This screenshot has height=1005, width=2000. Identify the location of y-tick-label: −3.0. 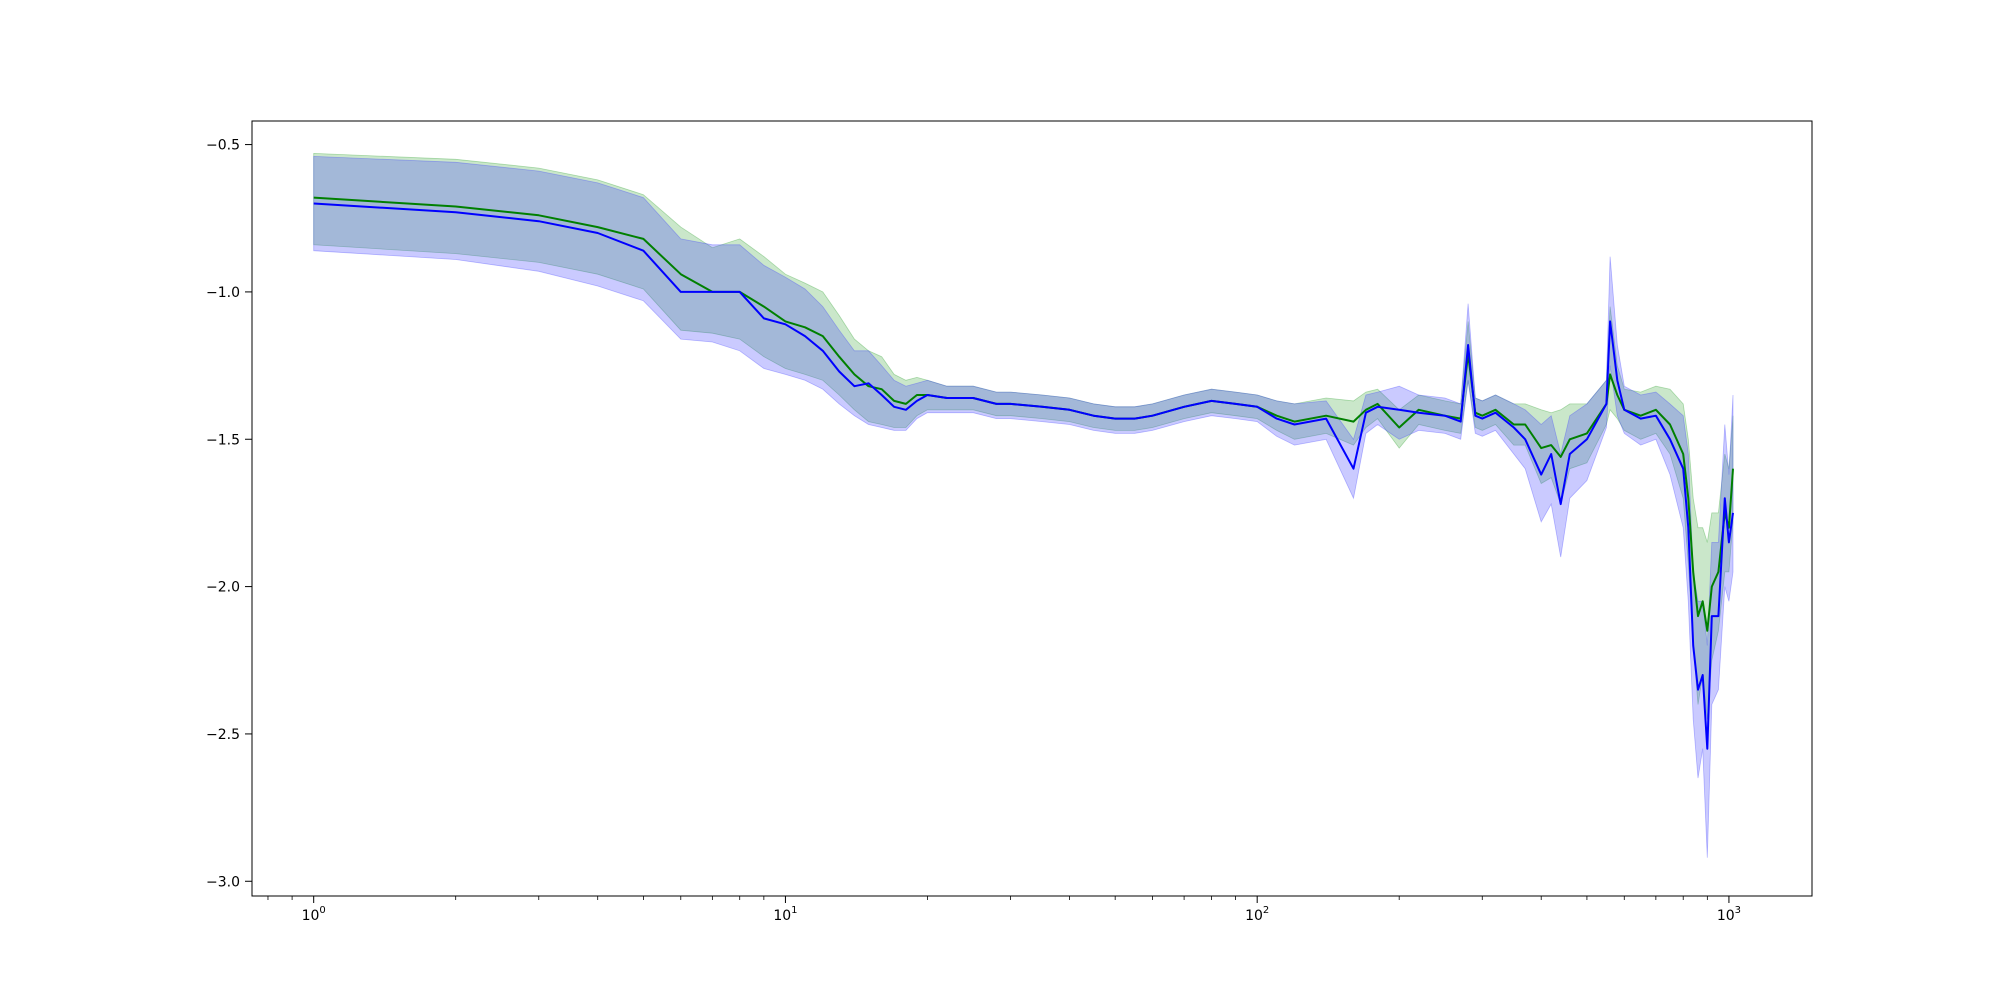
(223, 882).